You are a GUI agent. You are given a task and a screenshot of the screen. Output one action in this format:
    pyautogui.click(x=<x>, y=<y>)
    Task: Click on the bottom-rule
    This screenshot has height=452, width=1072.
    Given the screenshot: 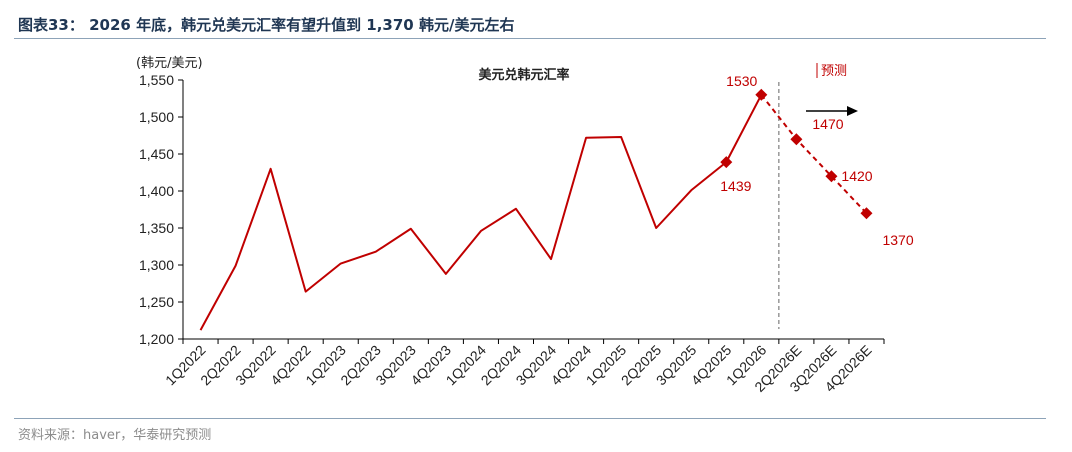 What is the action you would take?
    pyautogui.click(x=530, y=418)
    